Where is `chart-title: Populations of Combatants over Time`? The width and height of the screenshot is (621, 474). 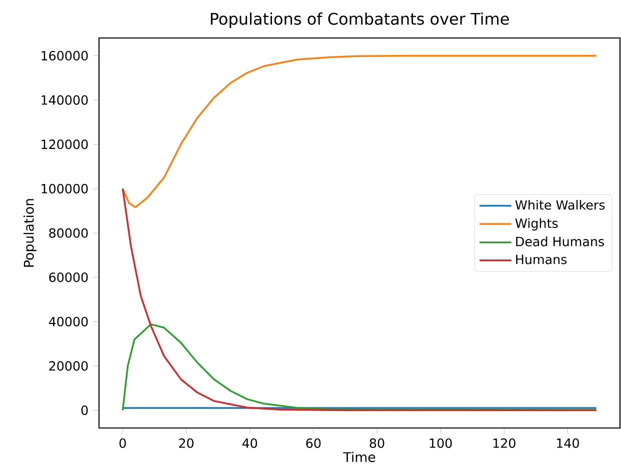
chart-title: Populations of Combatants over Time is located at coordinates (359, 20).